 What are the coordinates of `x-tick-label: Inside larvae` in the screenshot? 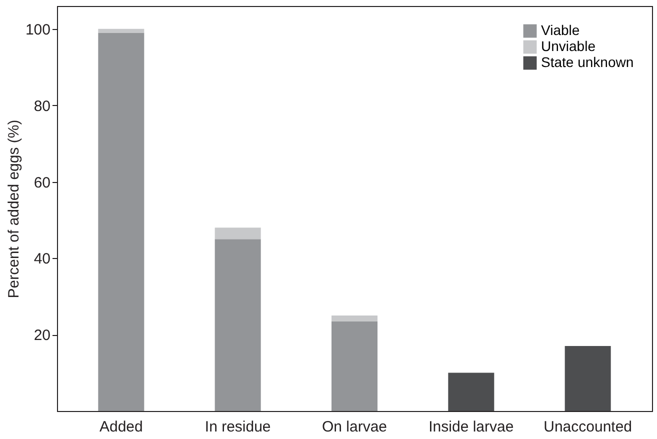 It's located at (471, 427).